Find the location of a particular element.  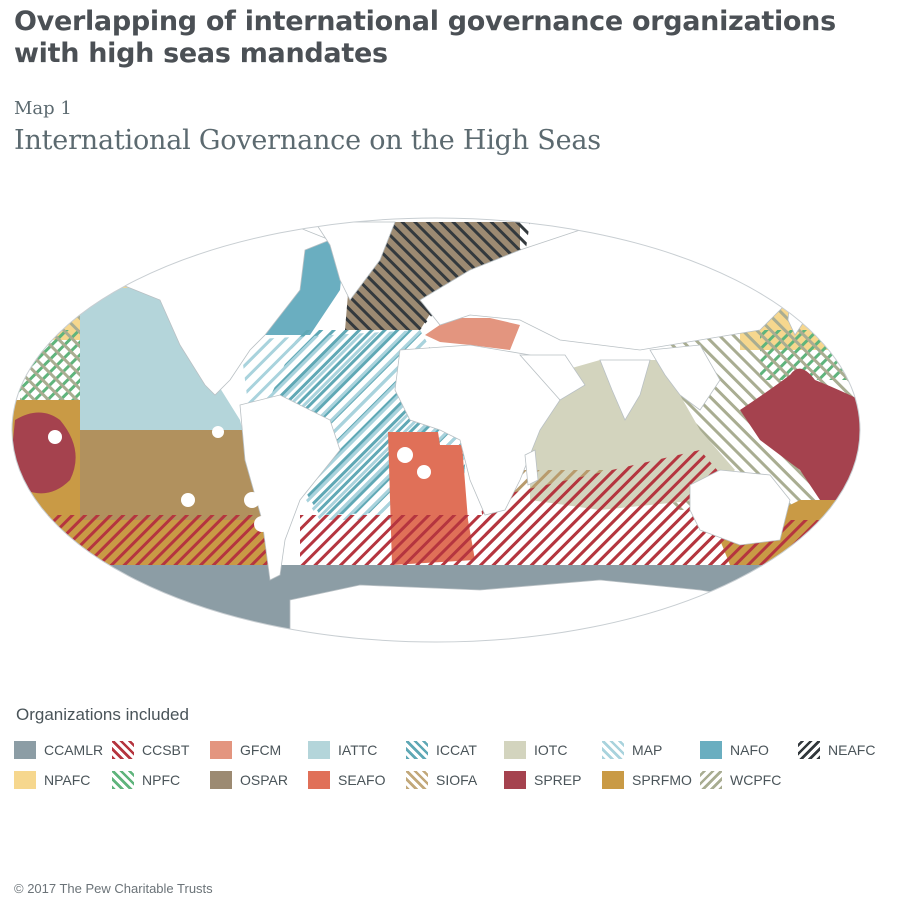

legend-label: NAFO is located at coordinates (749, 750).